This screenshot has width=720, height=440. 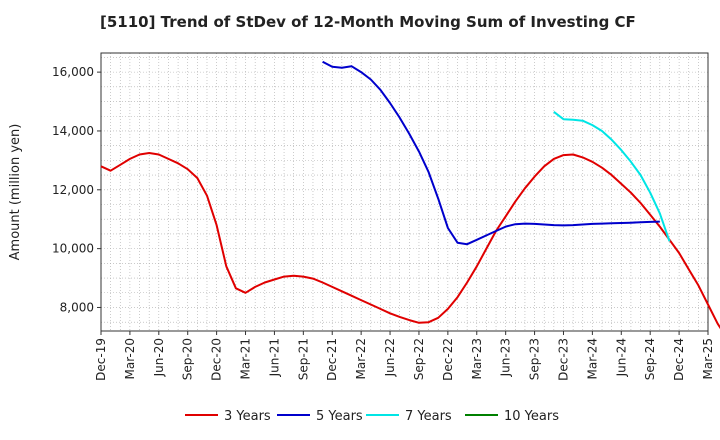 I want to click on legend-label: 7 Years, so click(x=428, y=416).